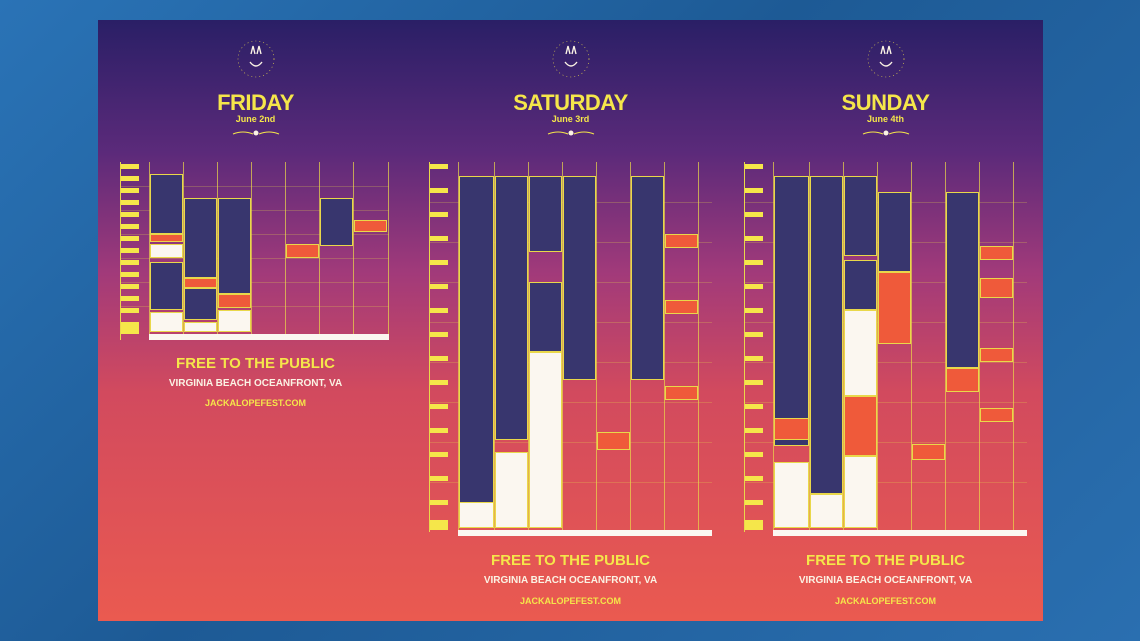 The width and height of the screenshot is (1140, 641). What do you see at coordinates (255, 102) in the screenshot?
I see `day-title: FRIDAY` at bounding box center [255, 102].